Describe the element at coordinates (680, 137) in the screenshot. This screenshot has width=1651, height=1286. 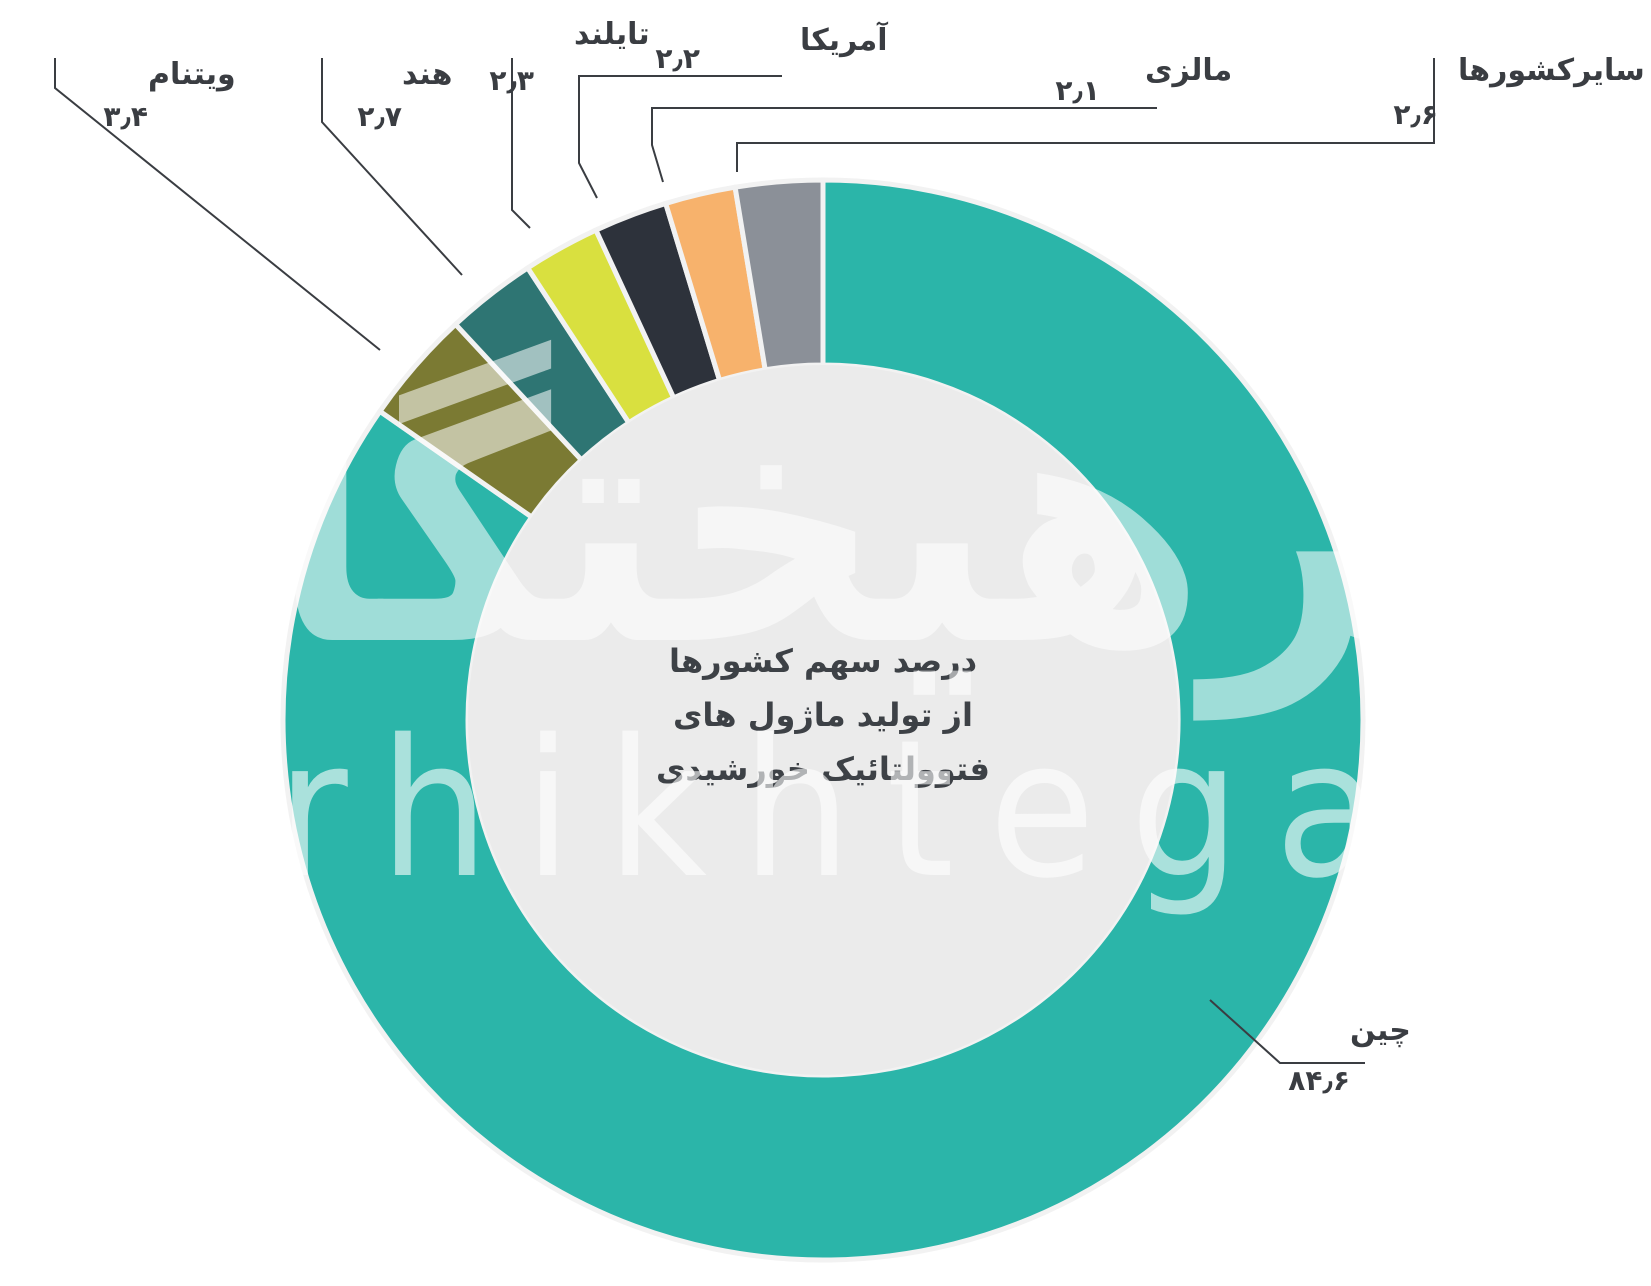
I see `leader-line-usa` at that location.